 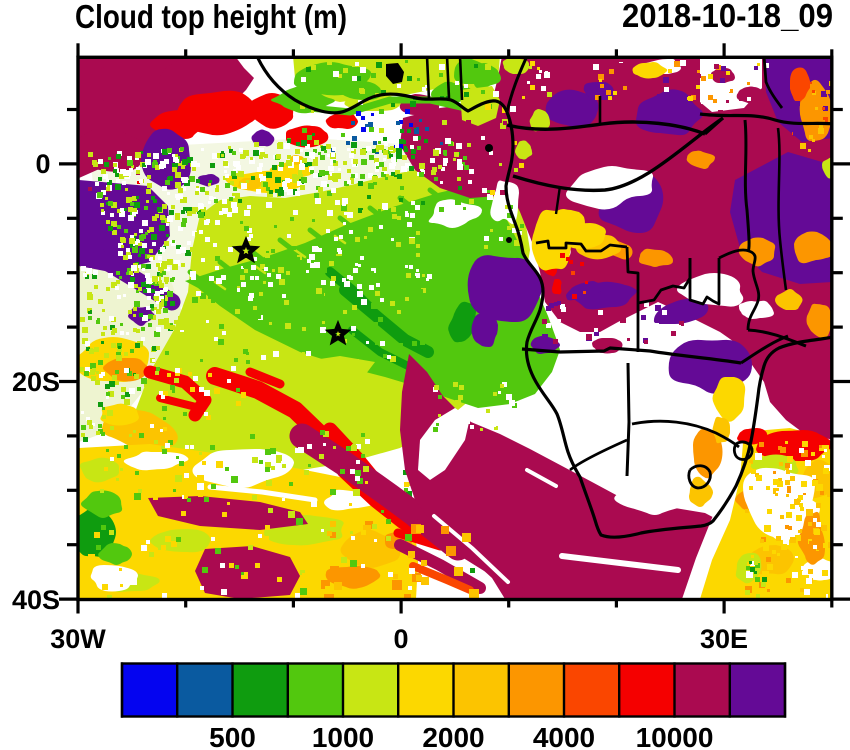 I want to click on svg-text: 4000, so click(x=564, y=736).